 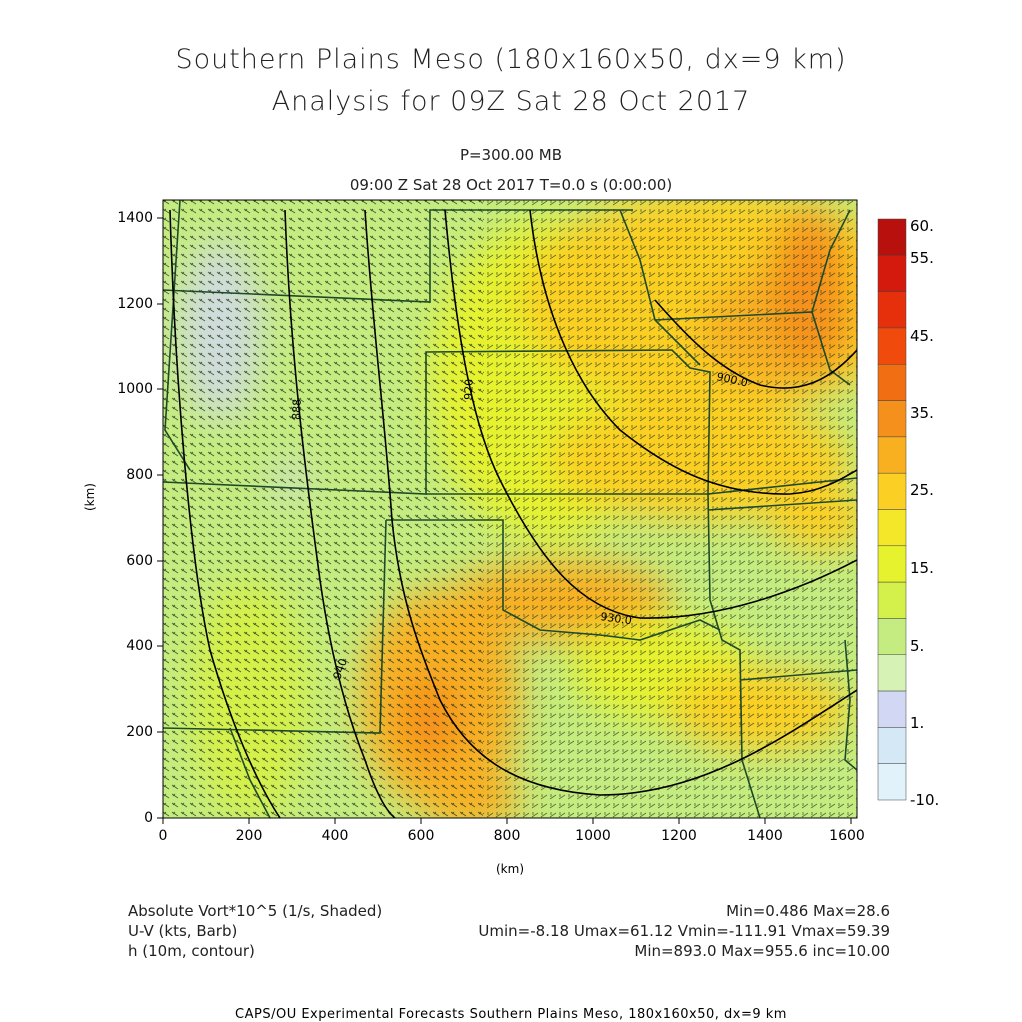 What do you see at coordinates (917, 723) in the screenshot?
I see `colorbar-label: 1.` at bounding box center [917, 723].